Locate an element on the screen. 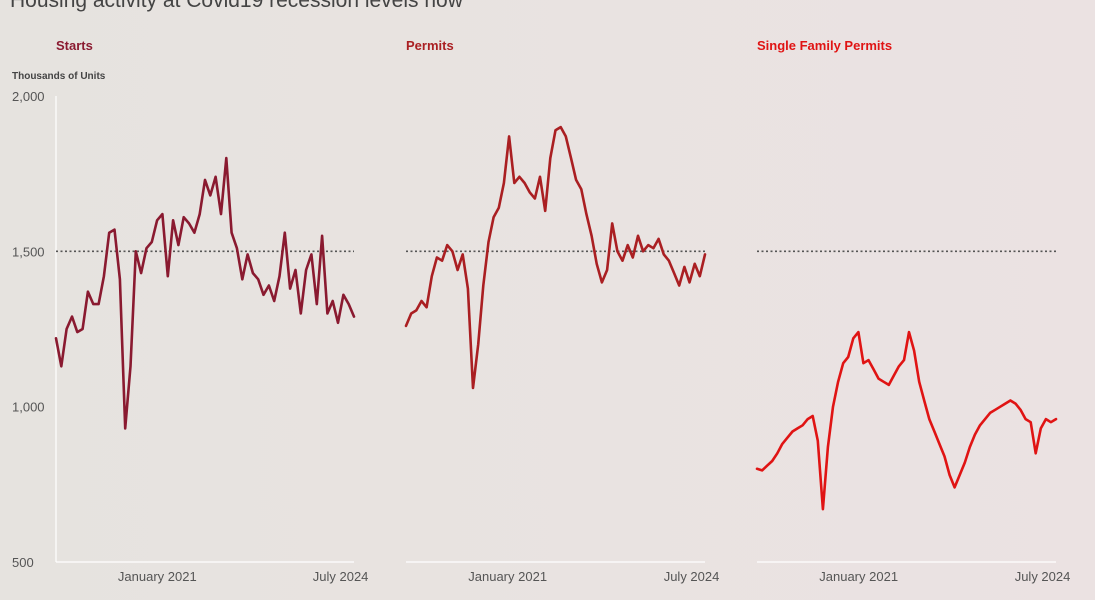  y-tick-label: 1,000 is located at coordinates (28, 407).